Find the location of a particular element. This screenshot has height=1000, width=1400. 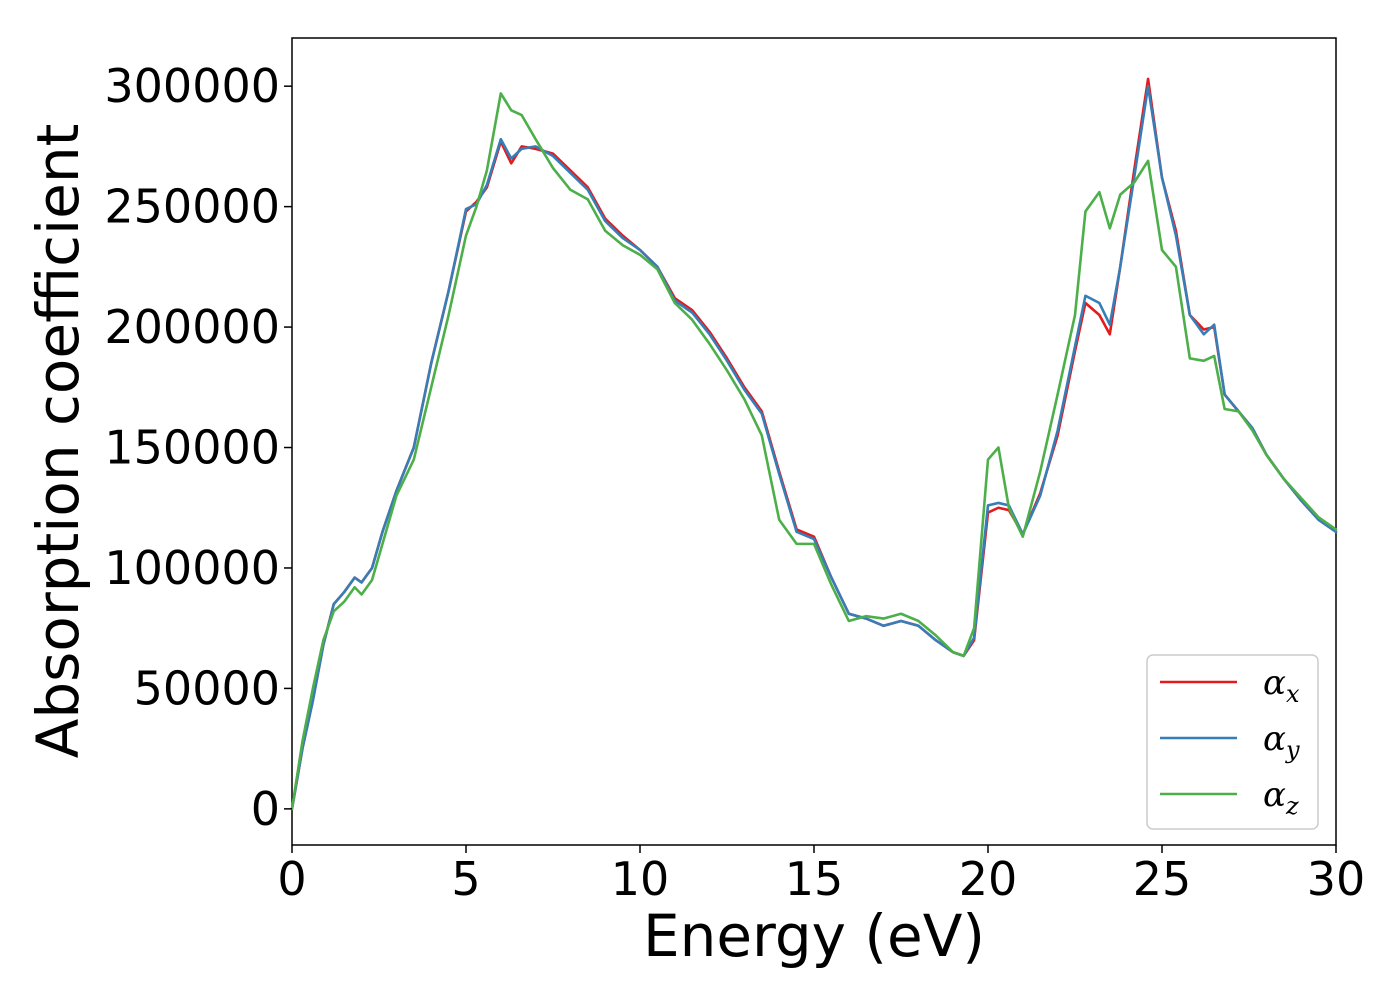

legend-box is located at coordinates (1232, 742).